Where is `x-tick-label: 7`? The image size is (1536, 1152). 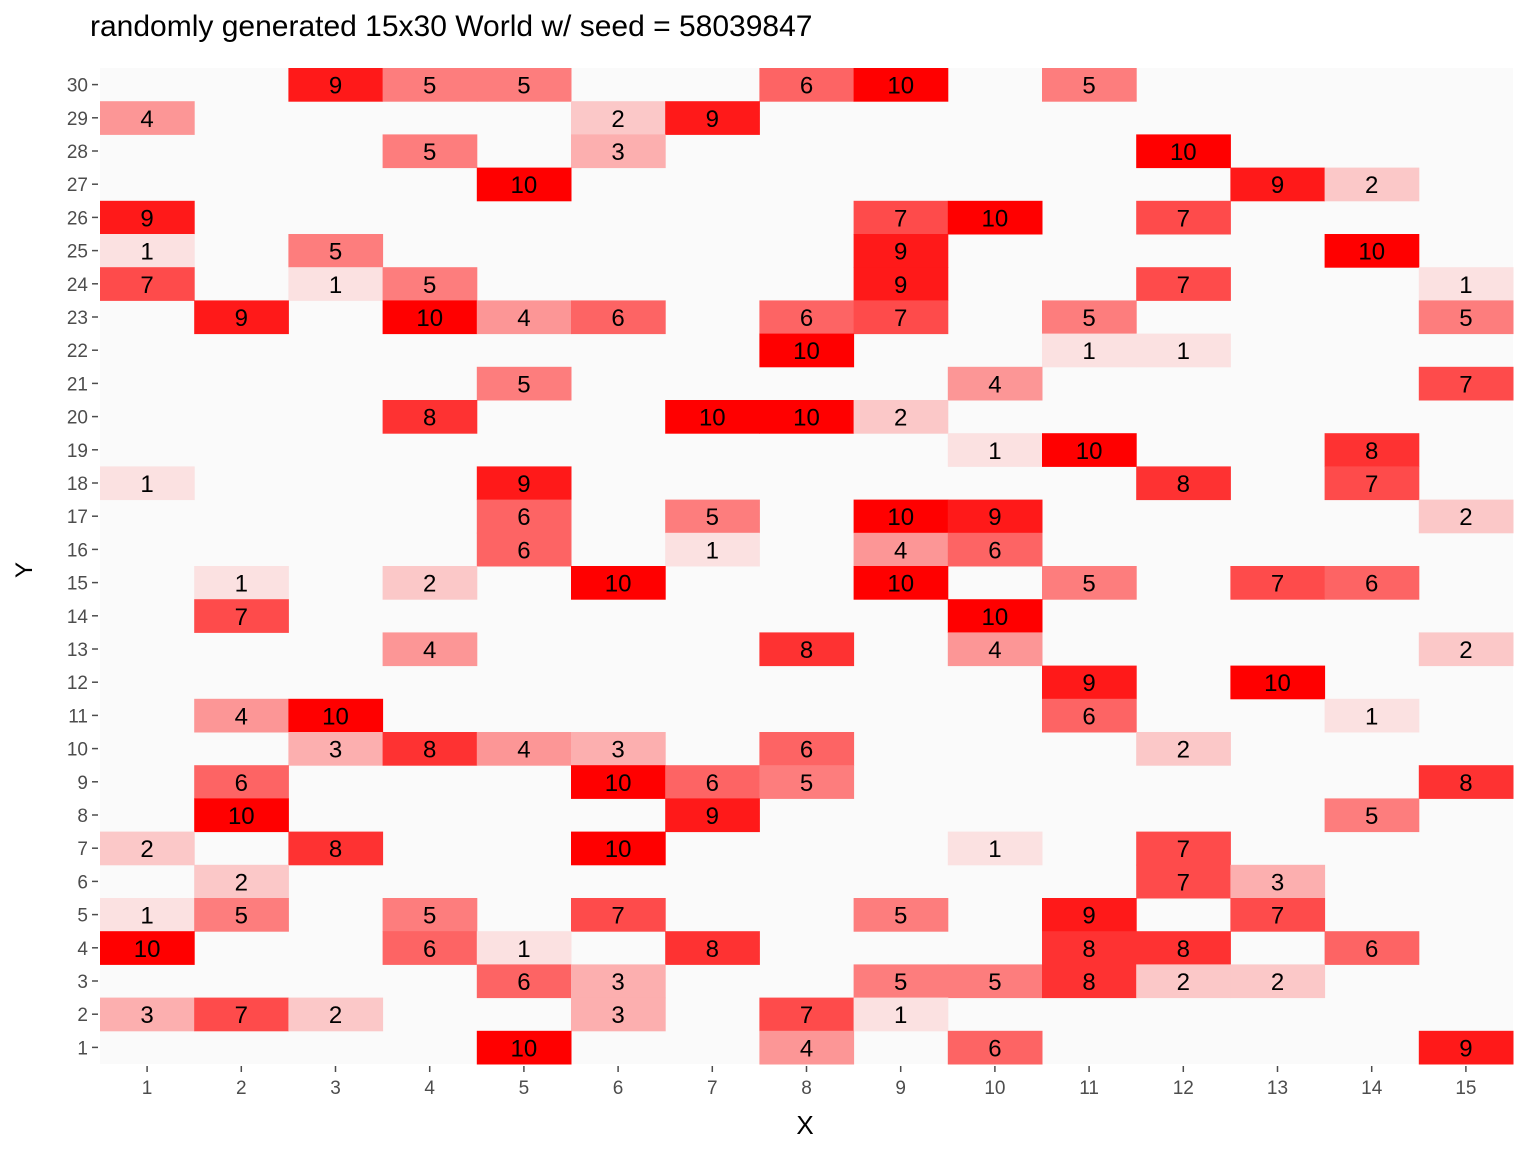 x-tick-label: 7 is located at coordinates (712, 1088).